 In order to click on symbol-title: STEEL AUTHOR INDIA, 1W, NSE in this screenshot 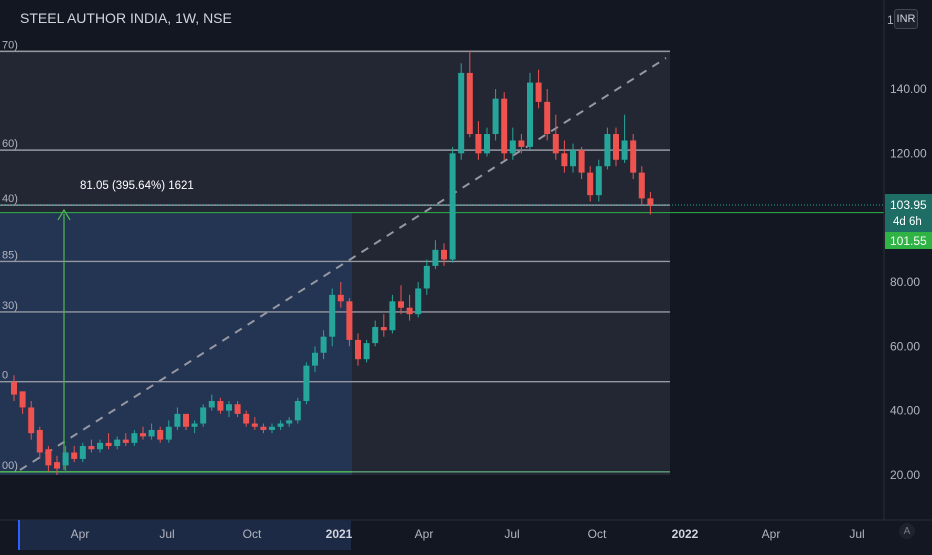, I will do `click(126, 18)`.